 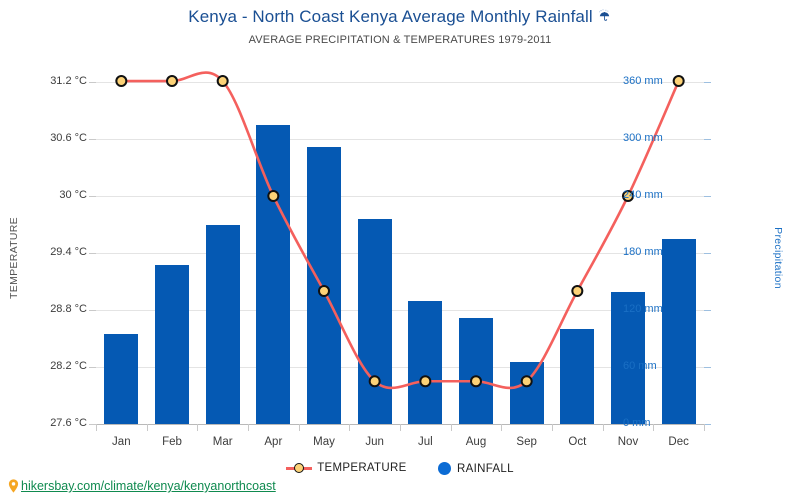 What do you see at coordinates (577, 291) in the screenshot?
I see `temperature-marker-oct: Oct: 29 °C` at bounding box center [577, 291].